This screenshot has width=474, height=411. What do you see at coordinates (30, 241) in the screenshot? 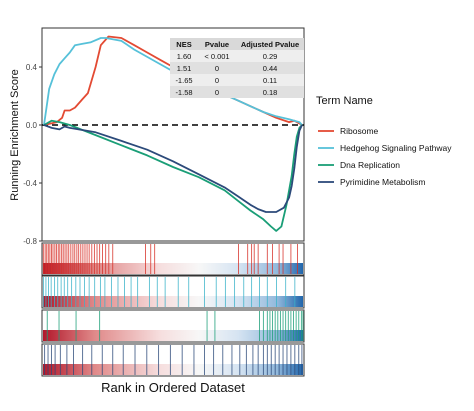
I see `y-tick-label: -0.8` at bounding box center [30, 241].